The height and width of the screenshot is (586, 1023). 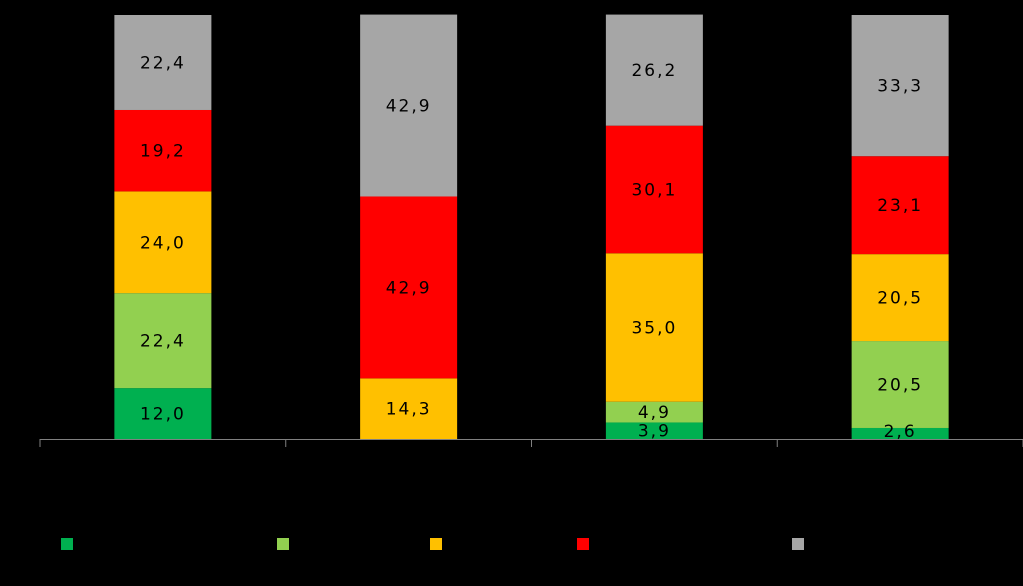 I want to click on data-label-4-5: 33,3, so click(x=900, y=87).